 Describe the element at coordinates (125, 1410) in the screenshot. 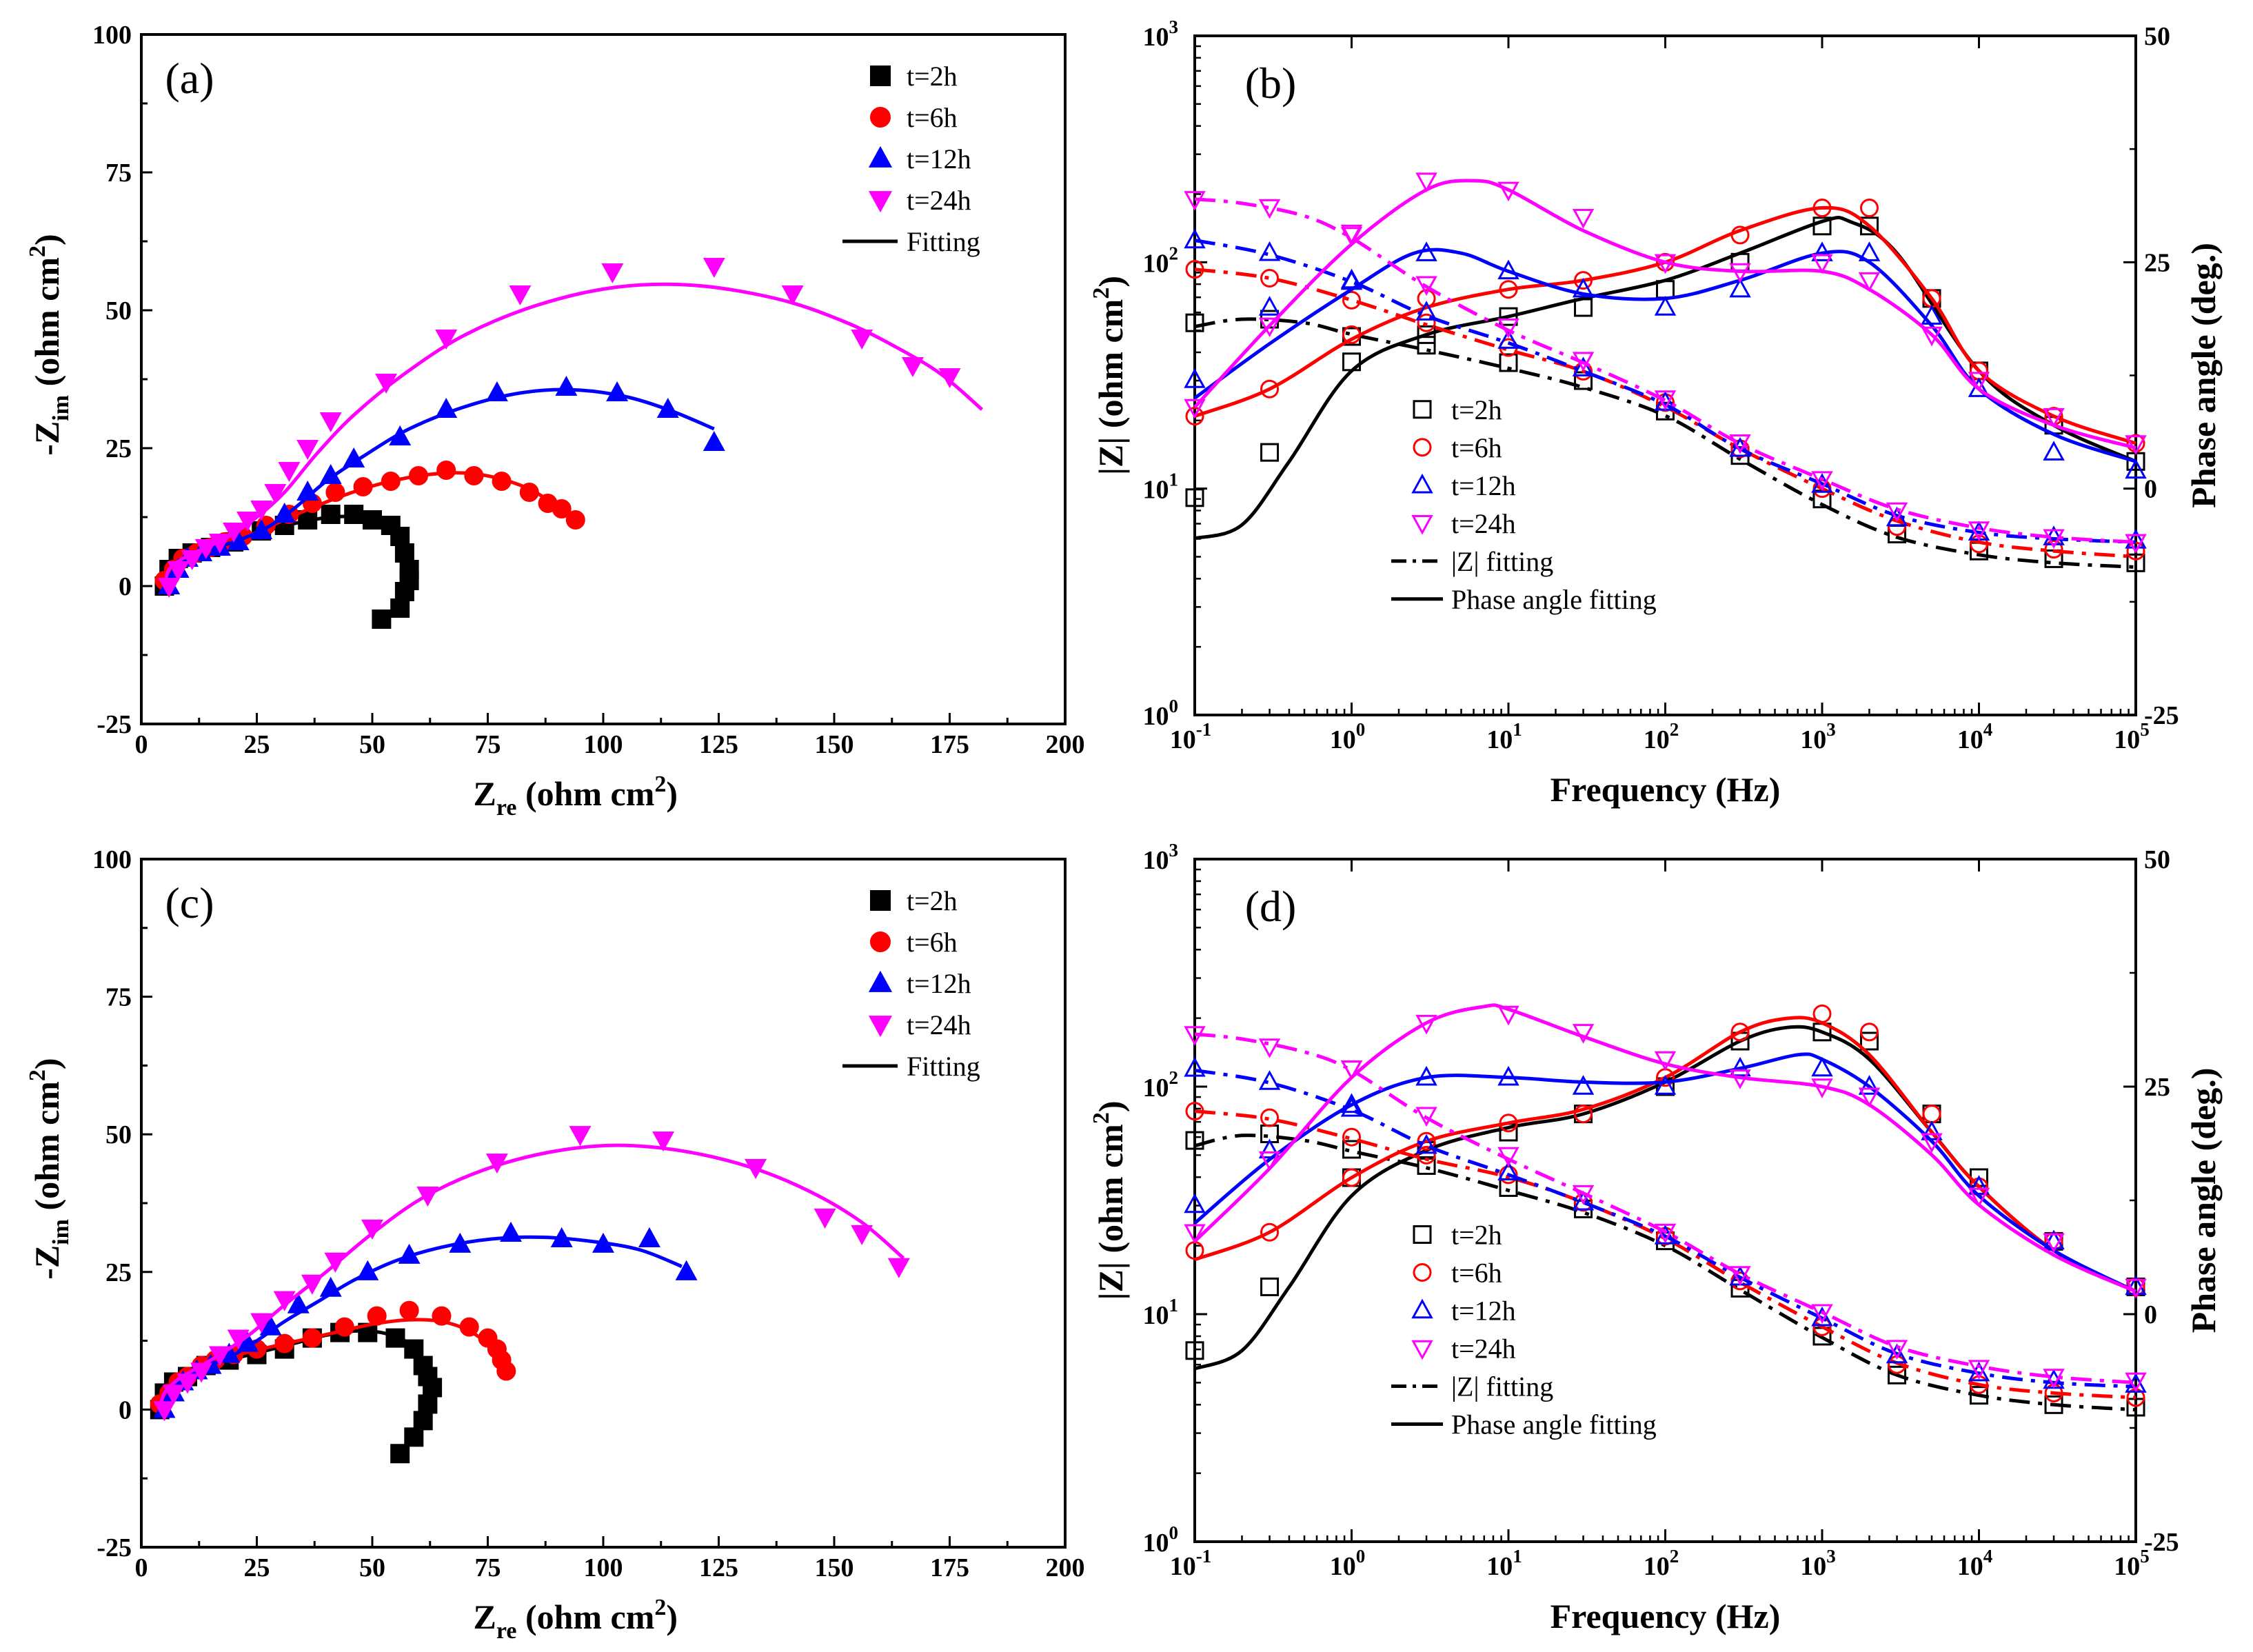

I see `y-tick-label: 0` at that location.